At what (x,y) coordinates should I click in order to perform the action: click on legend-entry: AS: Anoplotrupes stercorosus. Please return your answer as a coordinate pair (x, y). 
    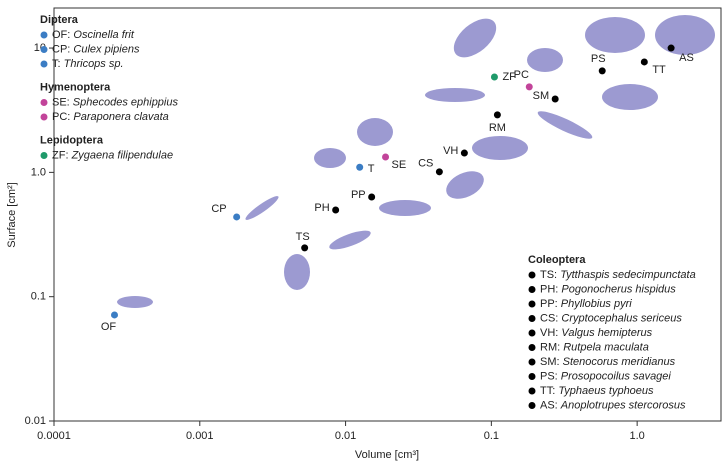
    Looking at the image, I should click on (613, 405).